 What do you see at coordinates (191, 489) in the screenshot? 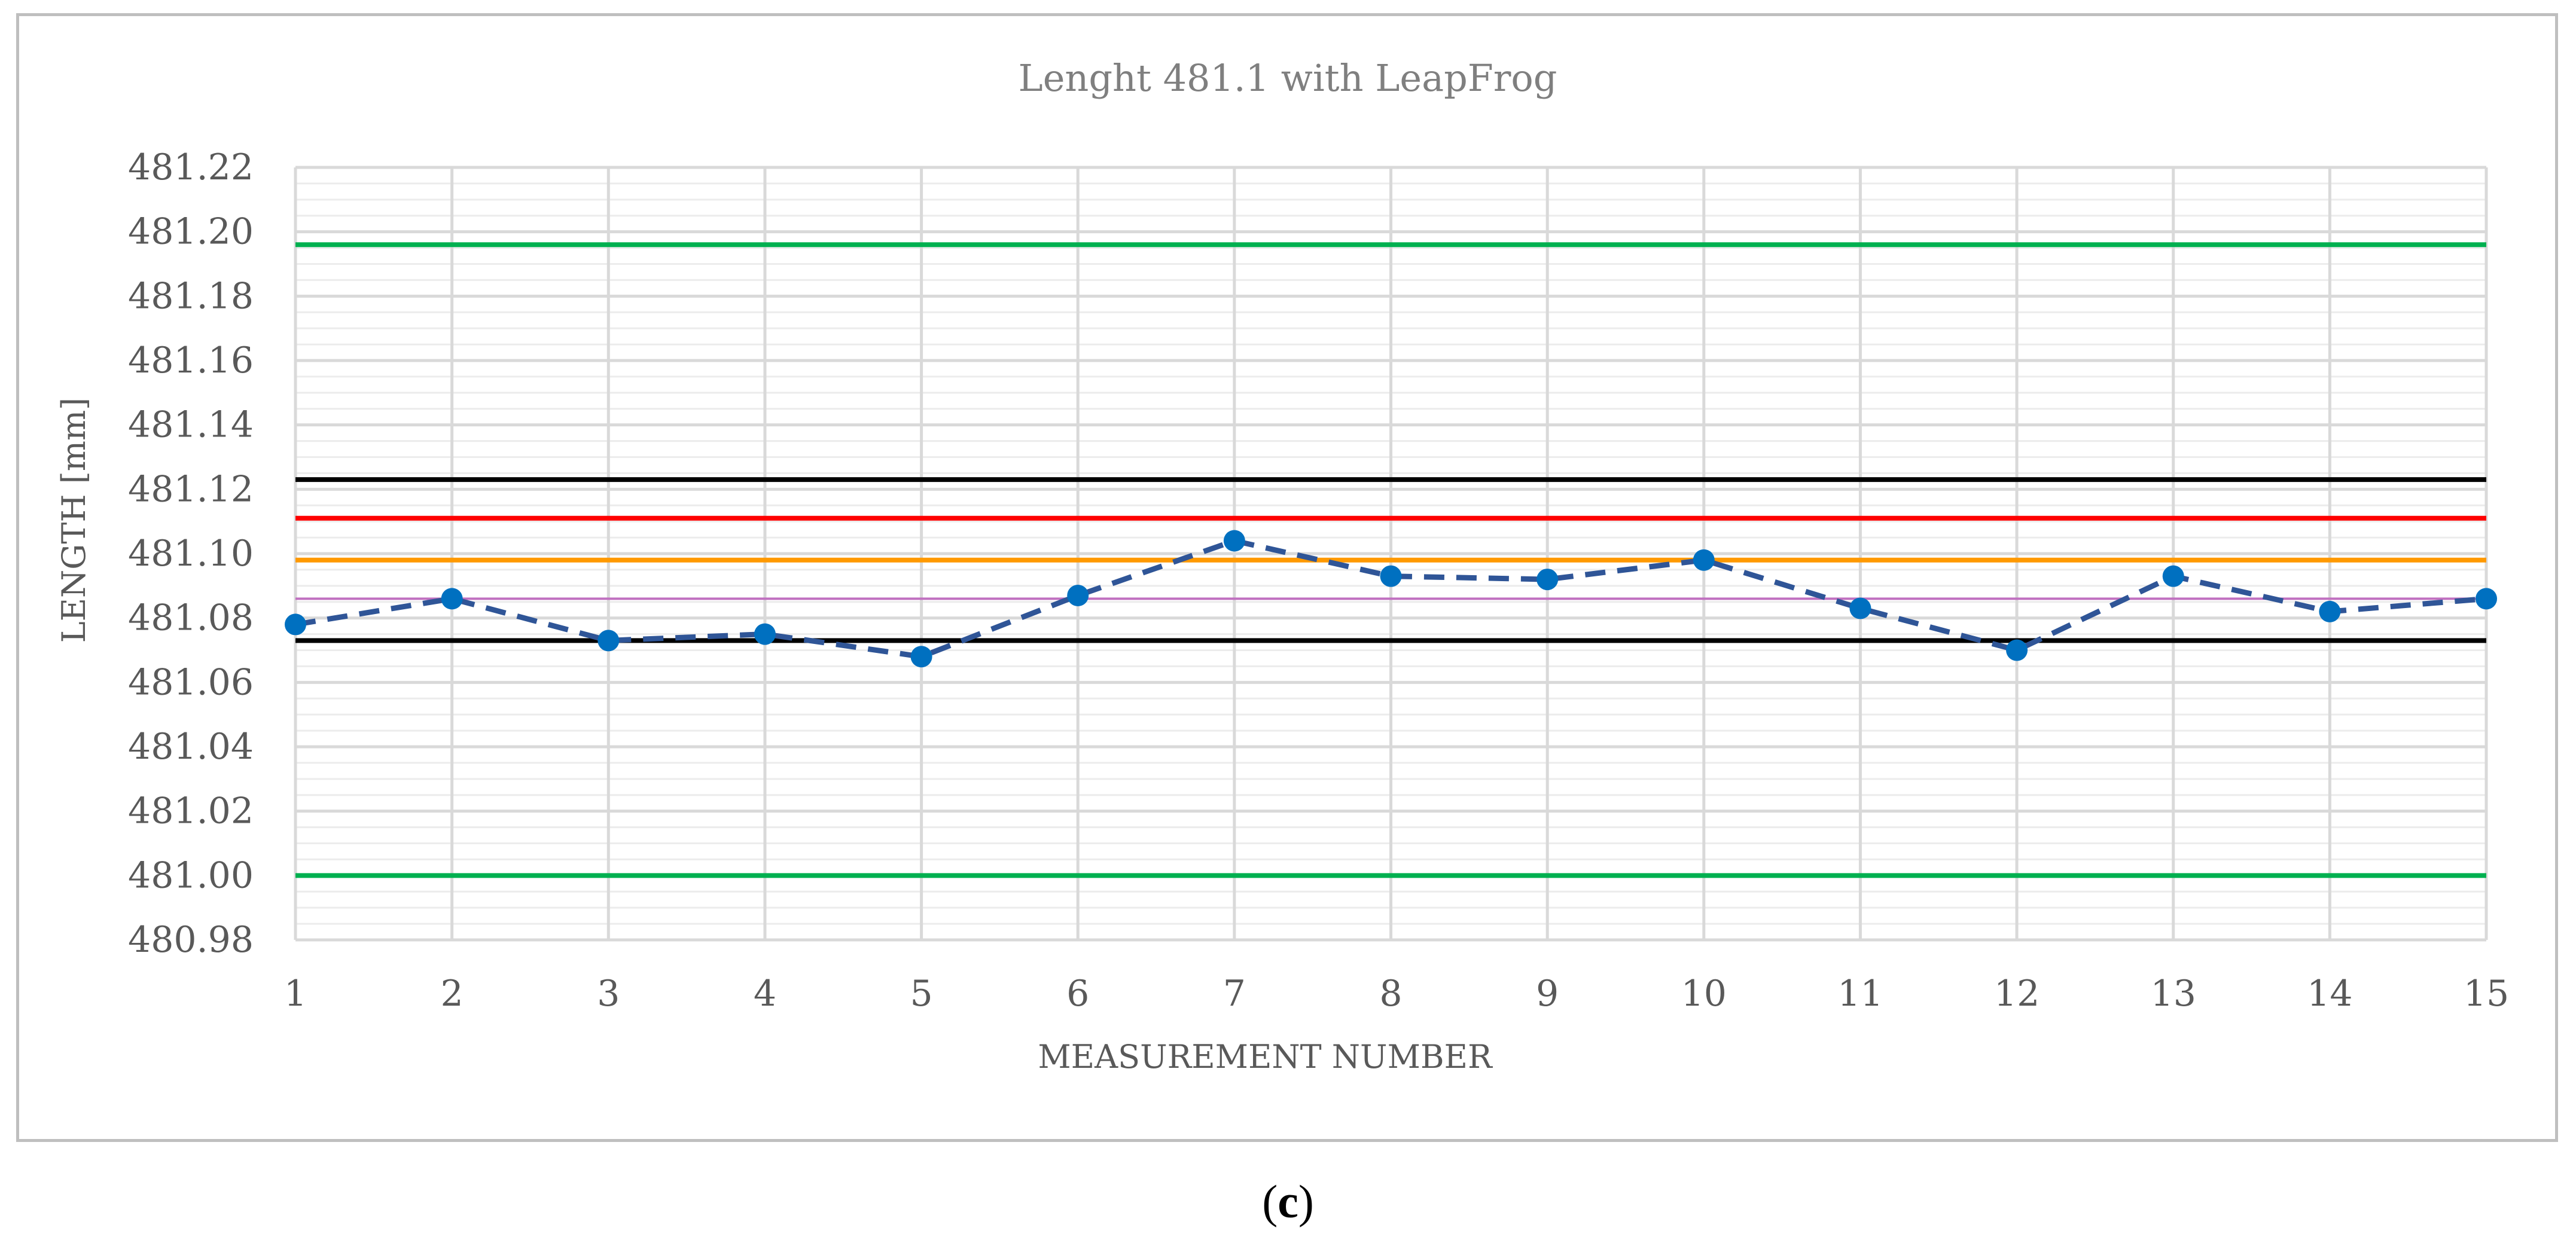
I see `y-tick-label: 481.12` at bounding box center [191, 489].